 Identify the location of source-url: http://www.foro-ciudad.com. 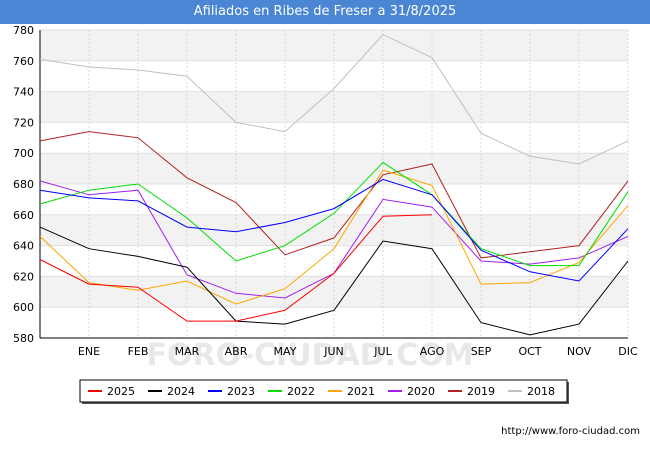
(570, 431).